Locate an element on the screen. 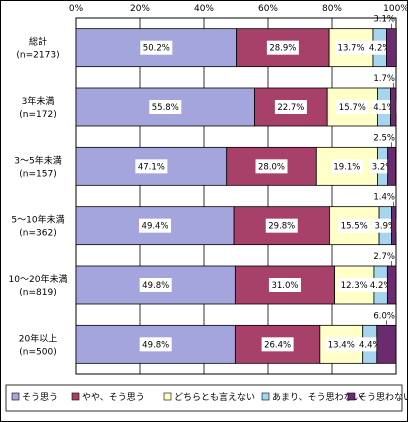 The image size is (408, 422). data-label: 4.1% is located at coordinates (384, 108).